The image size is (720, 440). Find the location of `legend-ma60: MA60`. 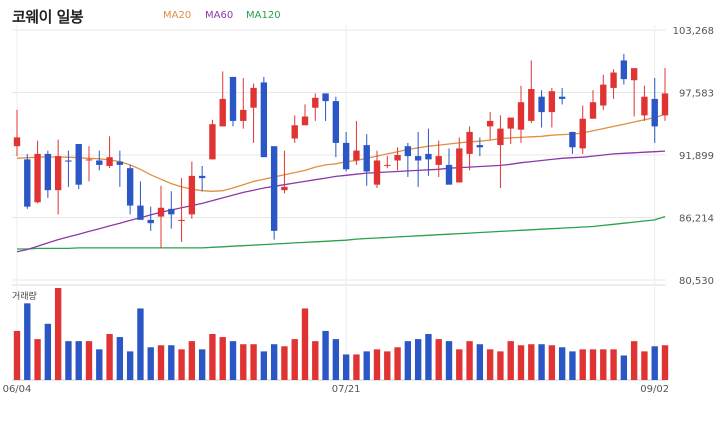

legend-ma60: MA60 is located at coordinates (219, 15).